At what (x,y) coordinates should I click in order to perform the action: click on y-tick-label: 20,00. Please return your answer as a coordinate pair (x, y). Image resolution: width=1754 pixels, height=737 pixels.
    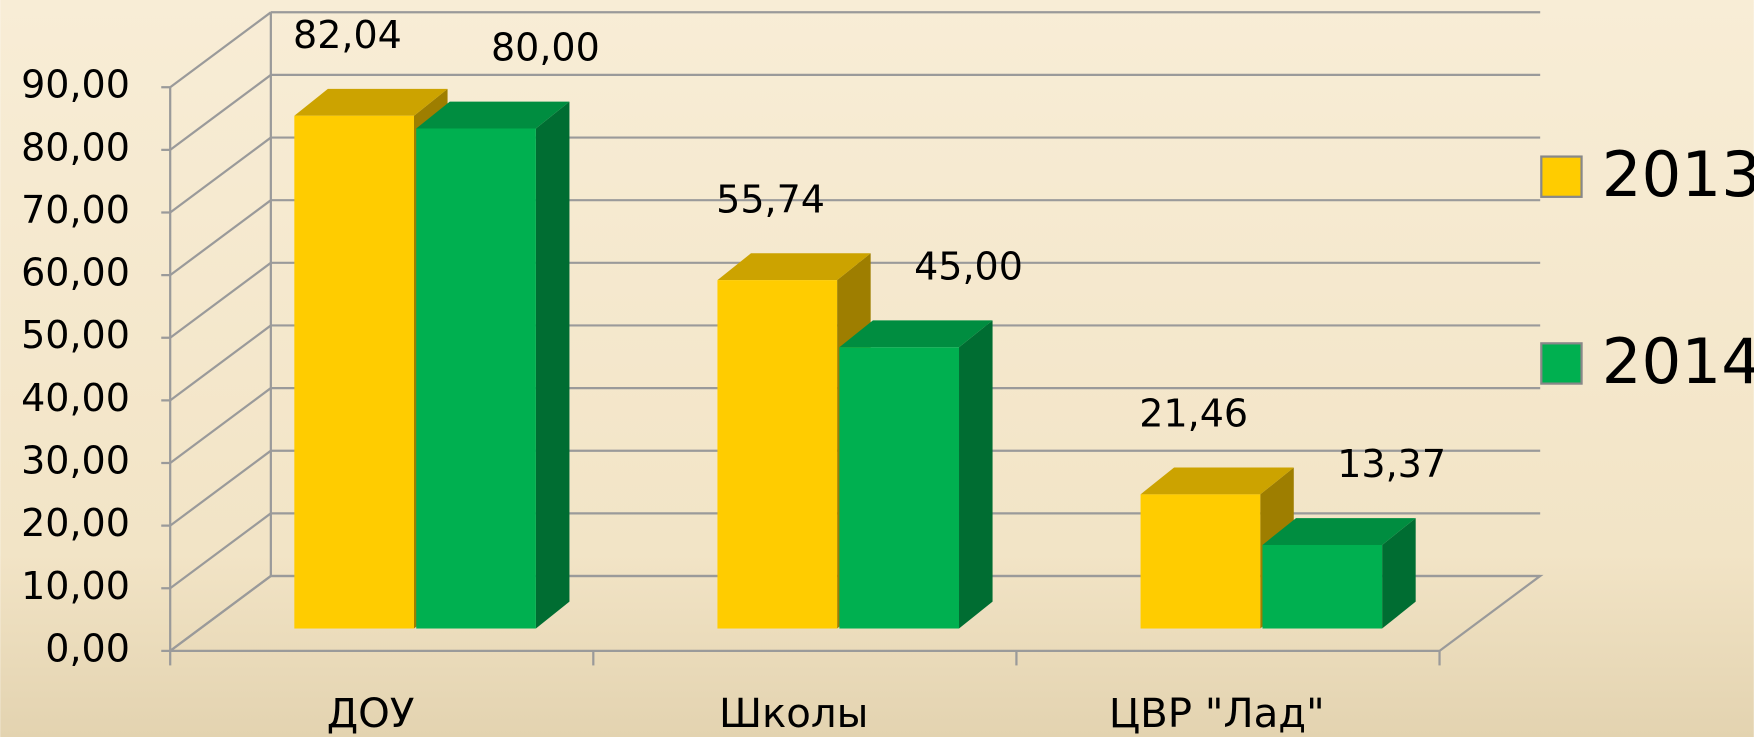
    Looking at the image, I should click on (75, 523).